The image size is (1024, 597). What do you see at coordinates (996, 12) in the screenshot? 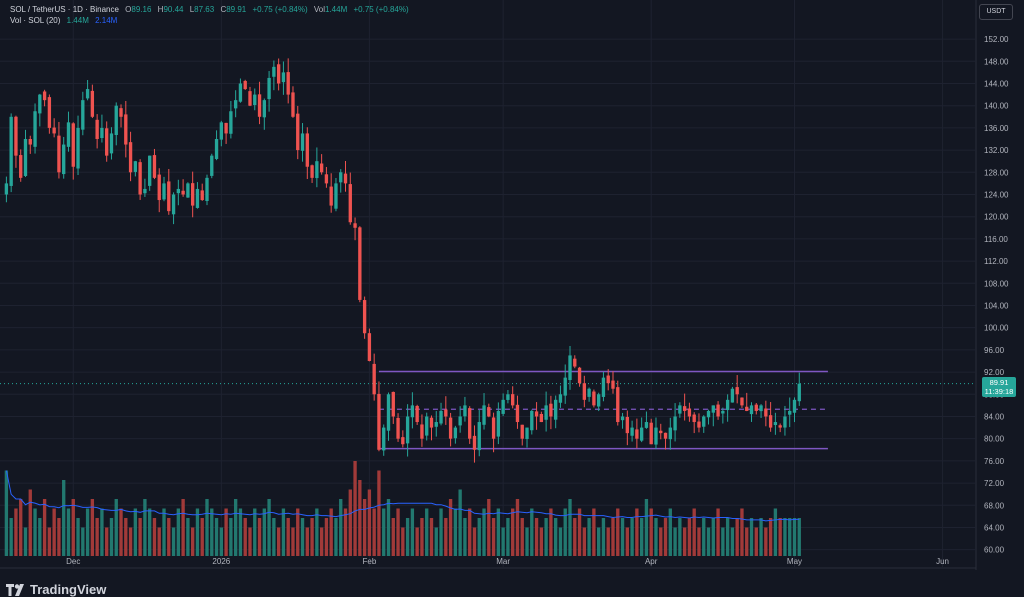
I see `currency-unit-button: USDT` at bounding box center [996, 12].